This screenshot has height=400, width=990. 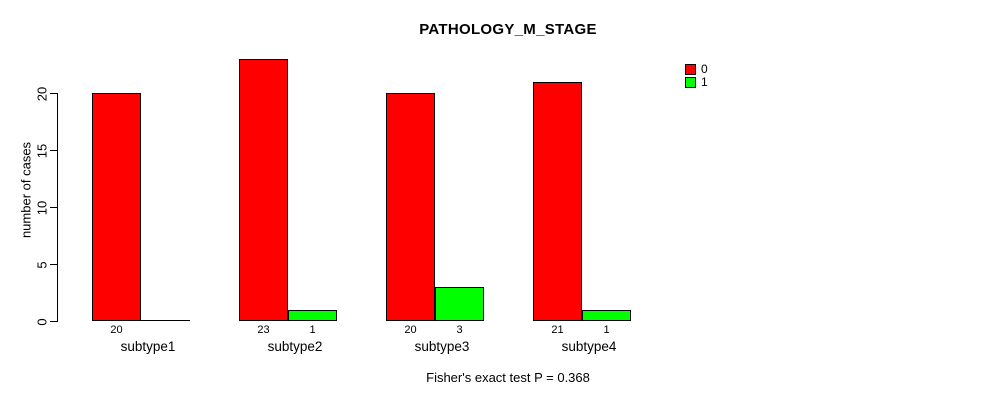 I want to click on bar-value-label: 23, so click(x=263, y=330).